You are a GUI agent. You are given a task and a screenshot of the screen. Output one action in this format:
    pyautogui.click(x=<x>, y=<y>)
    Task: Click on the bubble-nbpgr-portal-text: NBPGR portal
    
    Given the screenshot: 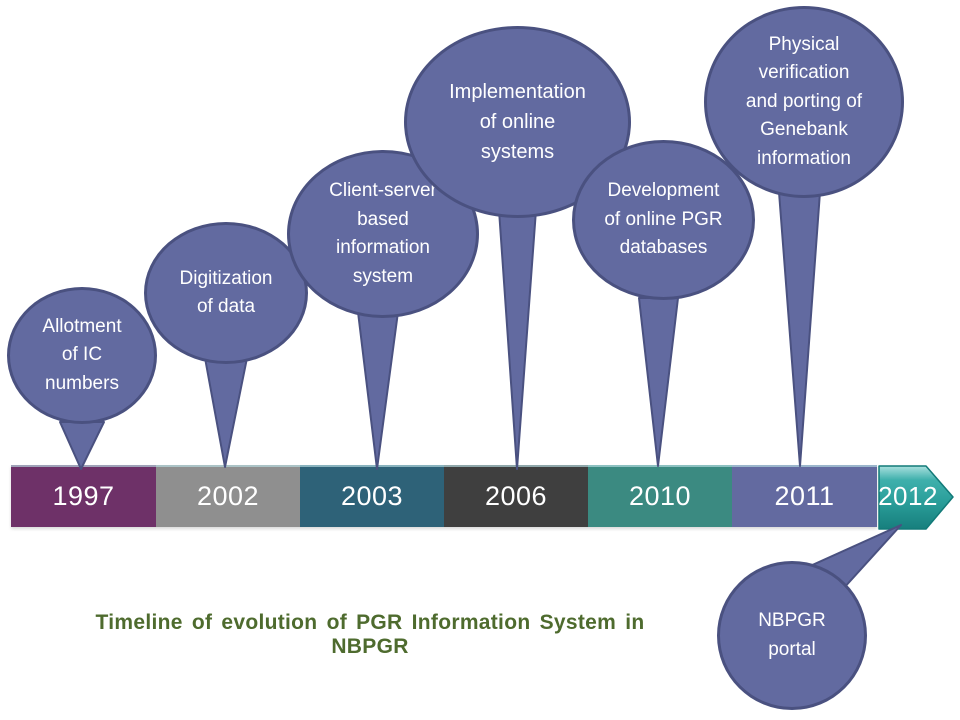 What is the action you would take?
    pyautogui.click(x=792, y=635)
    